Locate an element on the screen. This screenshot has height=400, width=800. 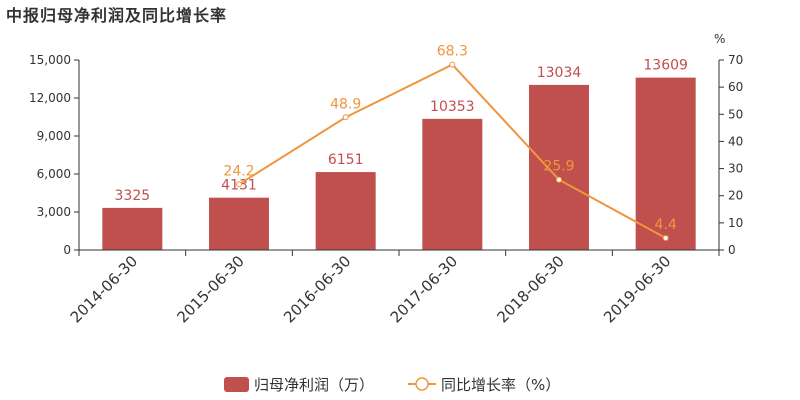
right-tick-label: 60 is located at coordinates (735, 87).